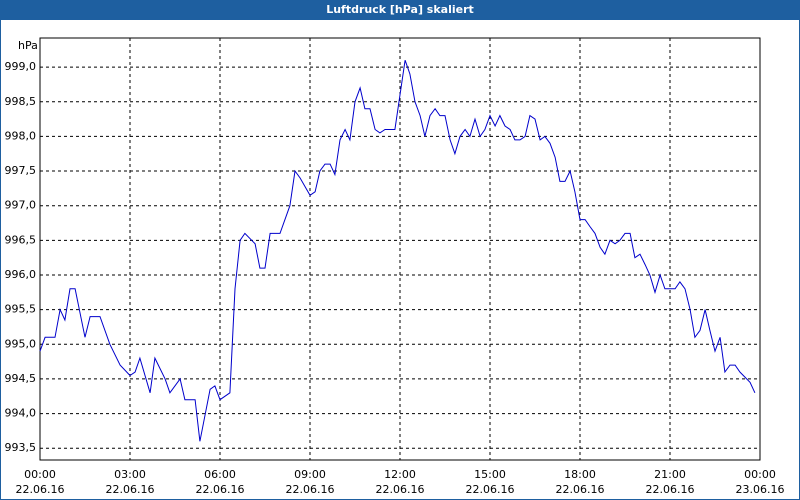 The image size is (800, 500). Describe the element at coordinates (28, 45) in the screenshot. I see `y-unit: hPa` at that location.